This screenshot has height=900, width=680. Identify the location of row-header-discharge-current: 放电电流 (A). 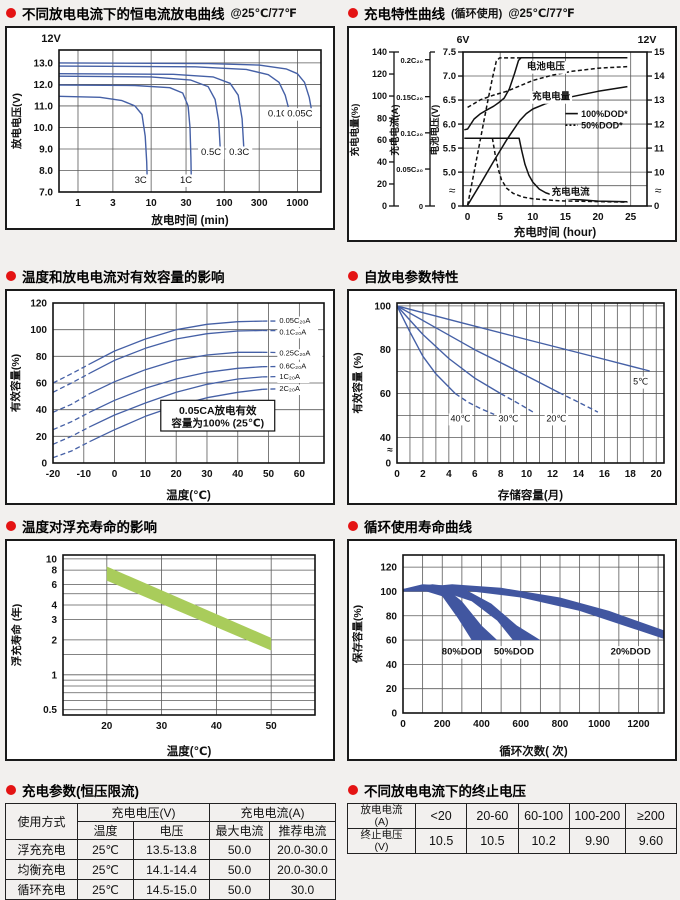
(381, 816).